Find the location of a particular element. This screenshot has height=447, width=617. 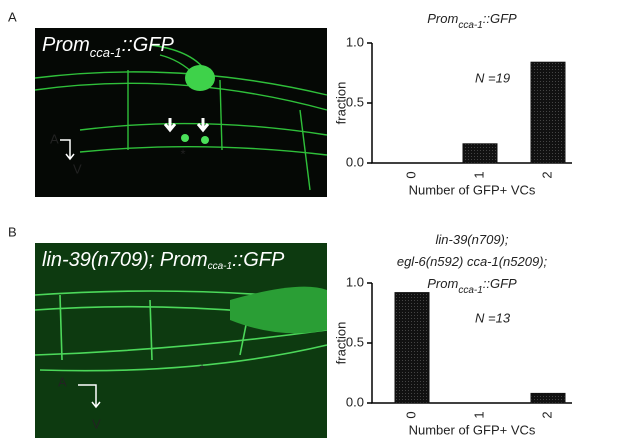

text-line: lin-39(n709); is located at coordinates (472, 239).